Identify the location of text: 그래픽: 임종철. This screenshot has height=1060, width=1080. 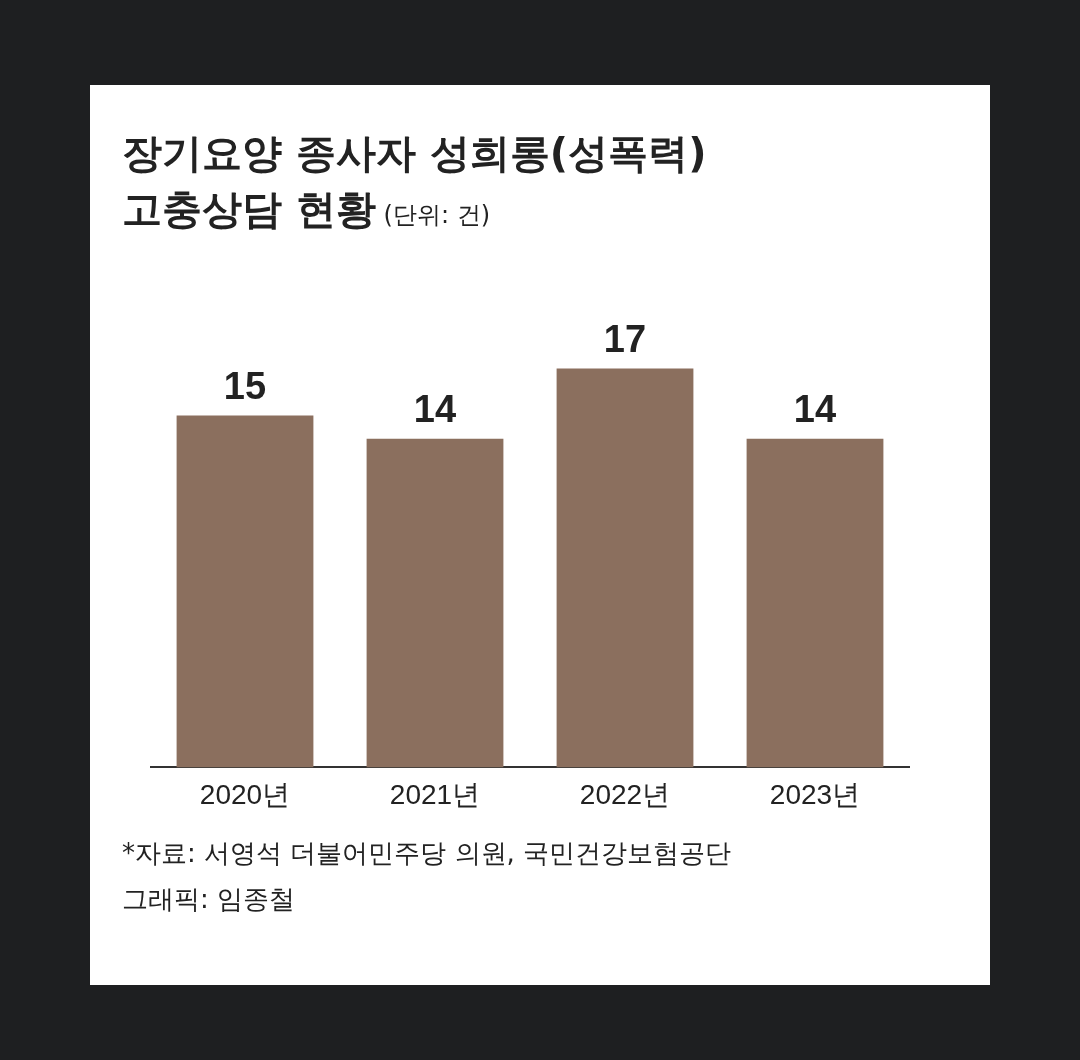
(209, 899).